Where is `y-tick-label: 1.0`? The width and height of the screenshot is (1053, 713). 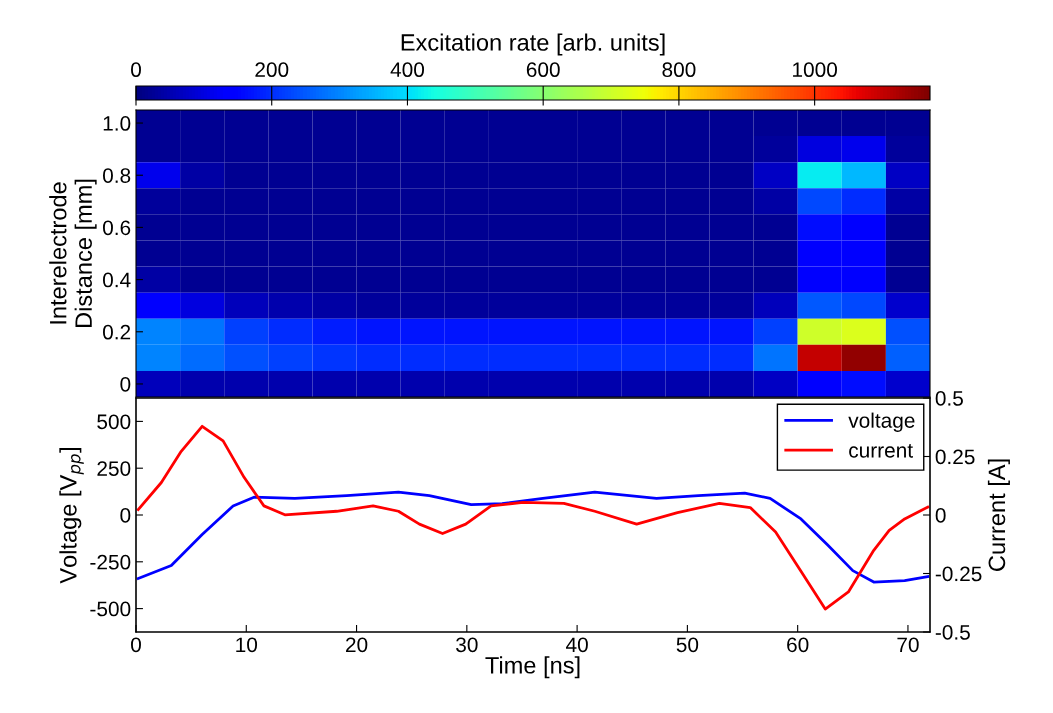 y-tick-label: 1.0 is located at coordinates (117, 123).